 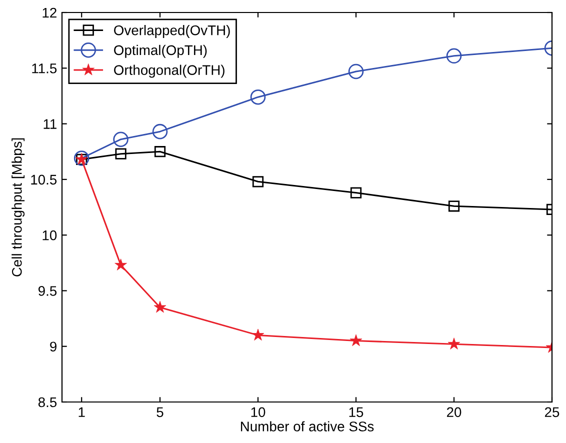 What do you see at coordinates (552, 412) in the screenshot?
I see `x-tick-label: 25` at bounding box center [552, 412].